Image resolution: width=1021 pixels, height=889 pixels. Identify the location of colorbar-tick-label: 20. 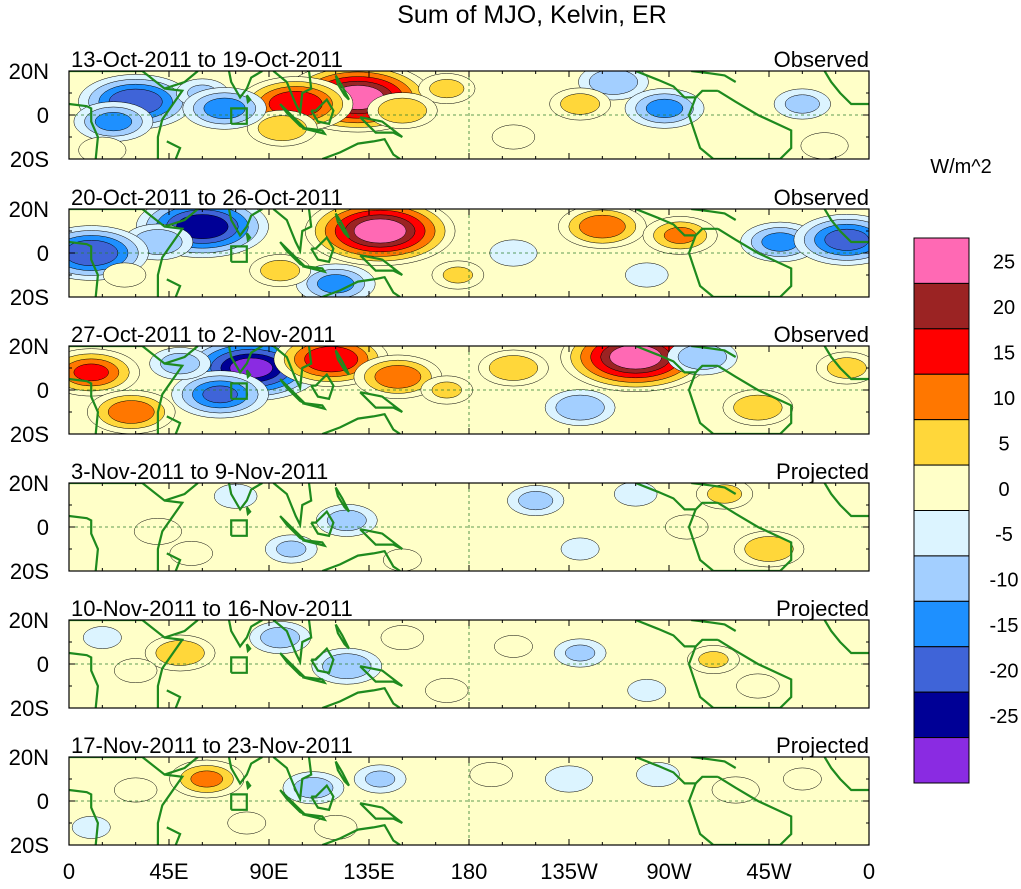
(1004, 308).